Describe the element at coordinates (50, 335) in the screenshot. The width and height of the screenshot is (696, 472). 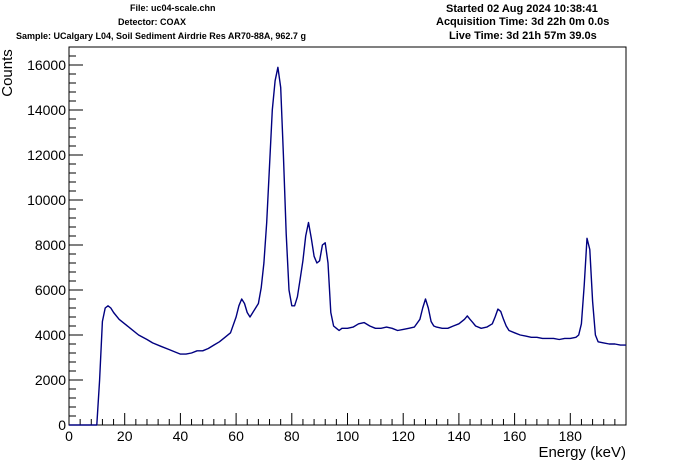
I see `y-tick-label: 4000` at that location.